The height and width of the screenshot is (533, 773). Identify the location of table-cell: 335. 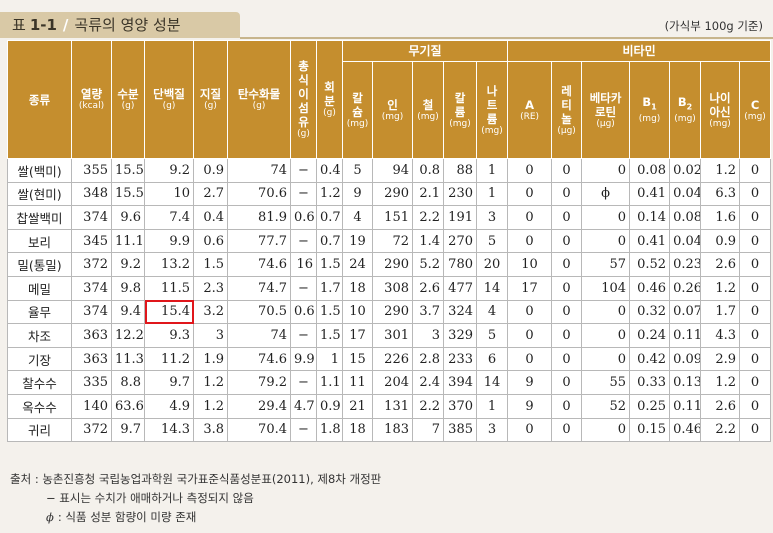
(91, 382).